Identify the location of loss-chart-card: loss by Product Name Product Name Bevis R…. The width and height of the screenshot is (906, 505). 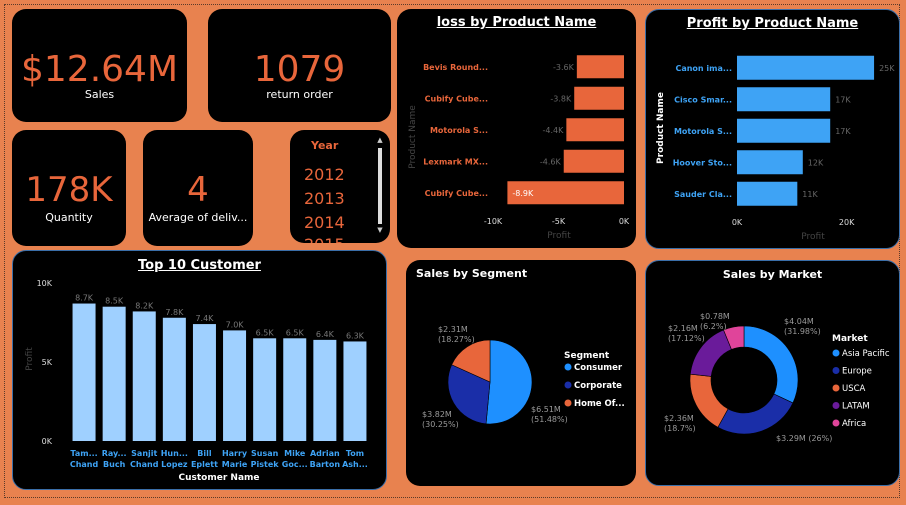
(516, 128).